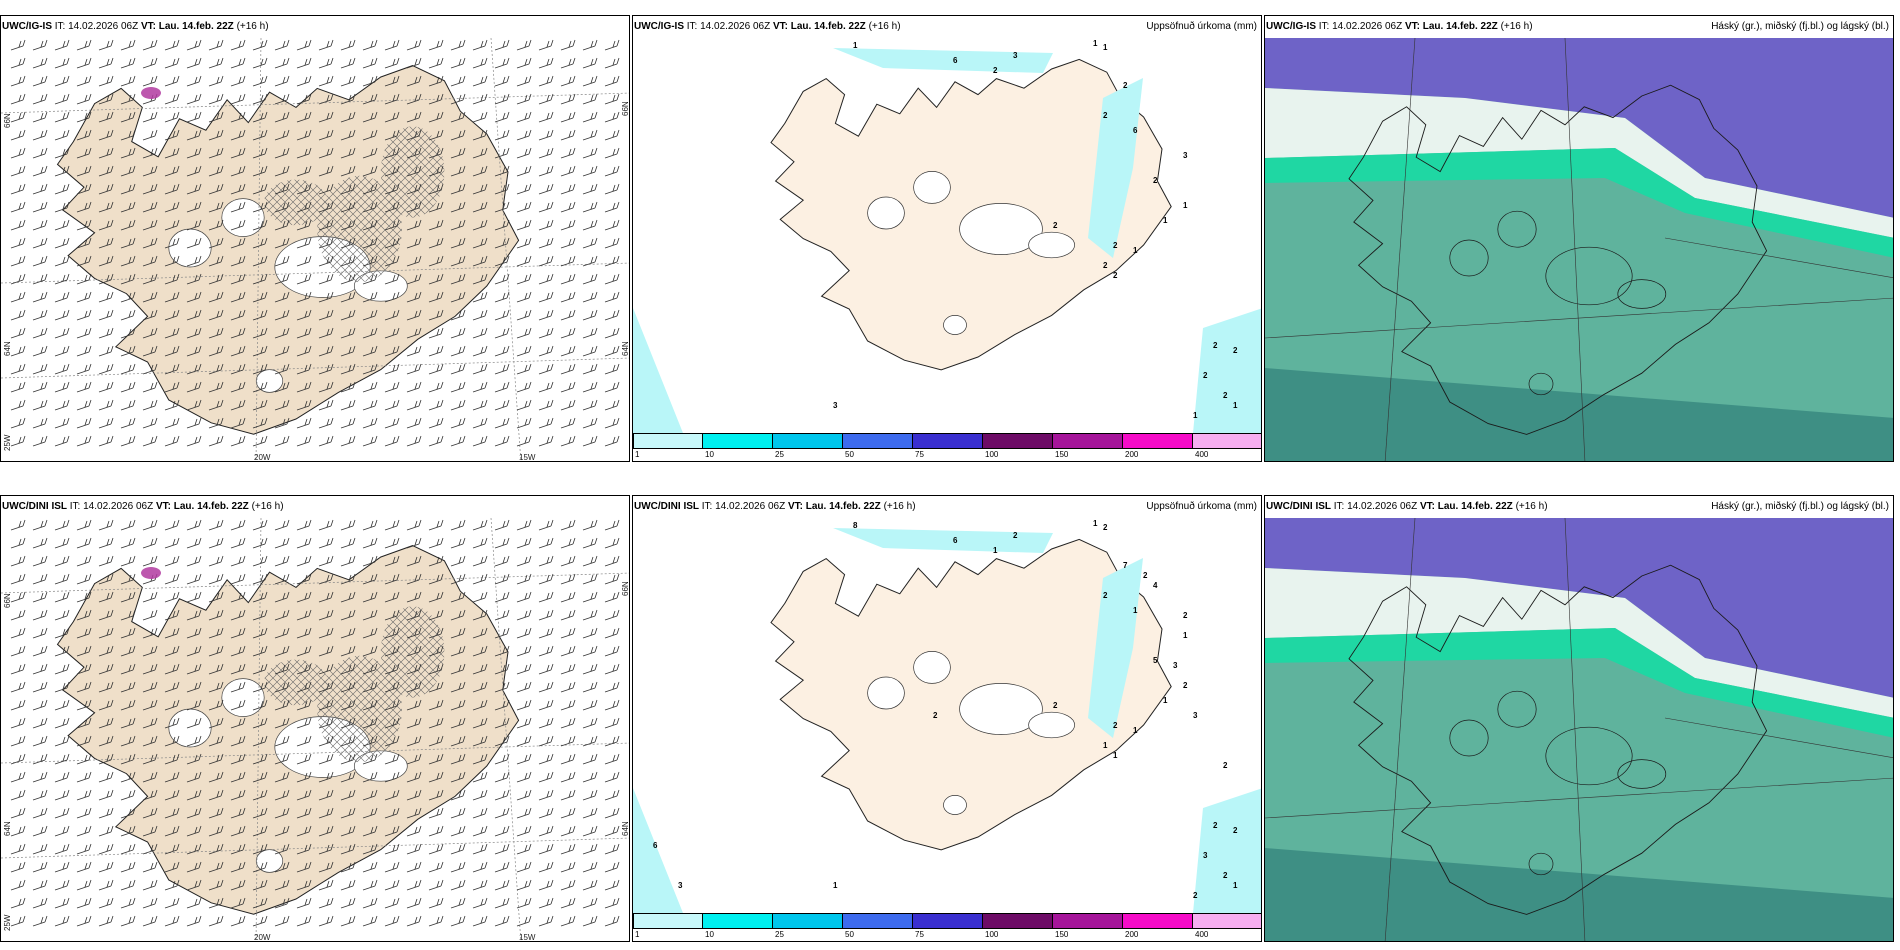 This screenshot has width=1900, height=950. I want to click on colorbar-tick-label: 150, so click(1062, 454).